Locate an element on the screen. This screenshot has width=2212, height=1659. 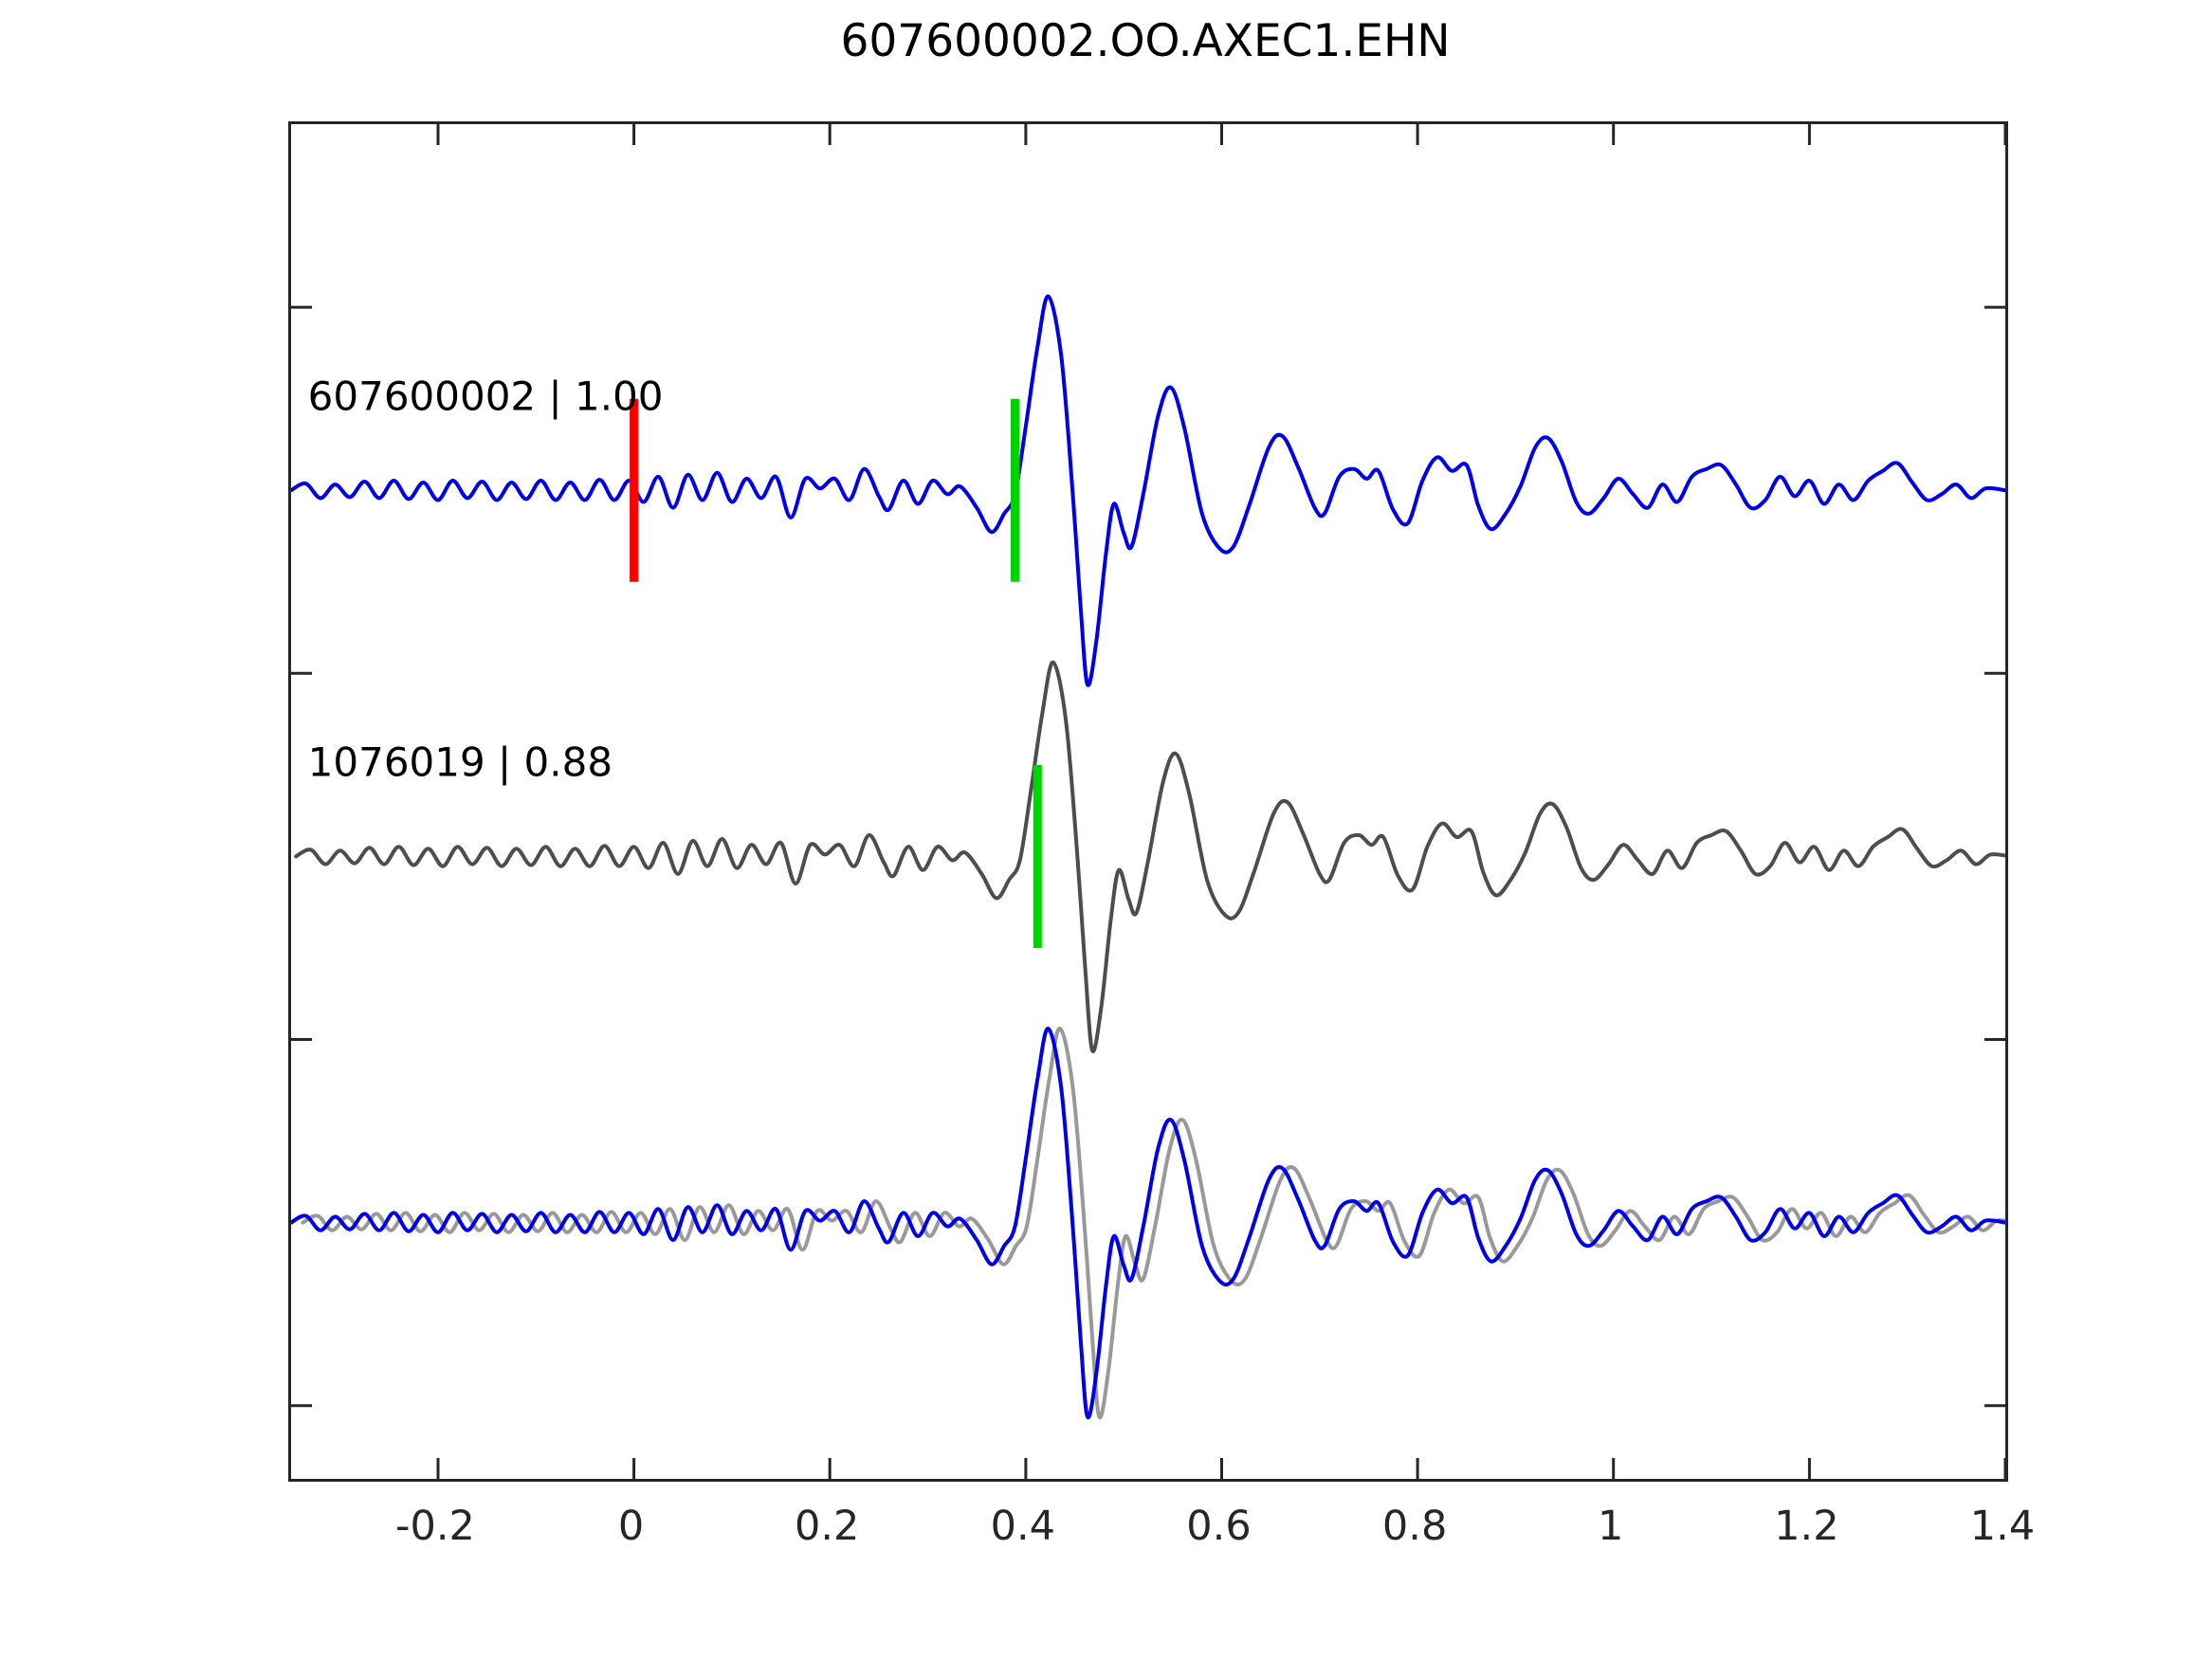
trace-label-matched: 1076019 | 0.88 is located at coordinates (460, 762).